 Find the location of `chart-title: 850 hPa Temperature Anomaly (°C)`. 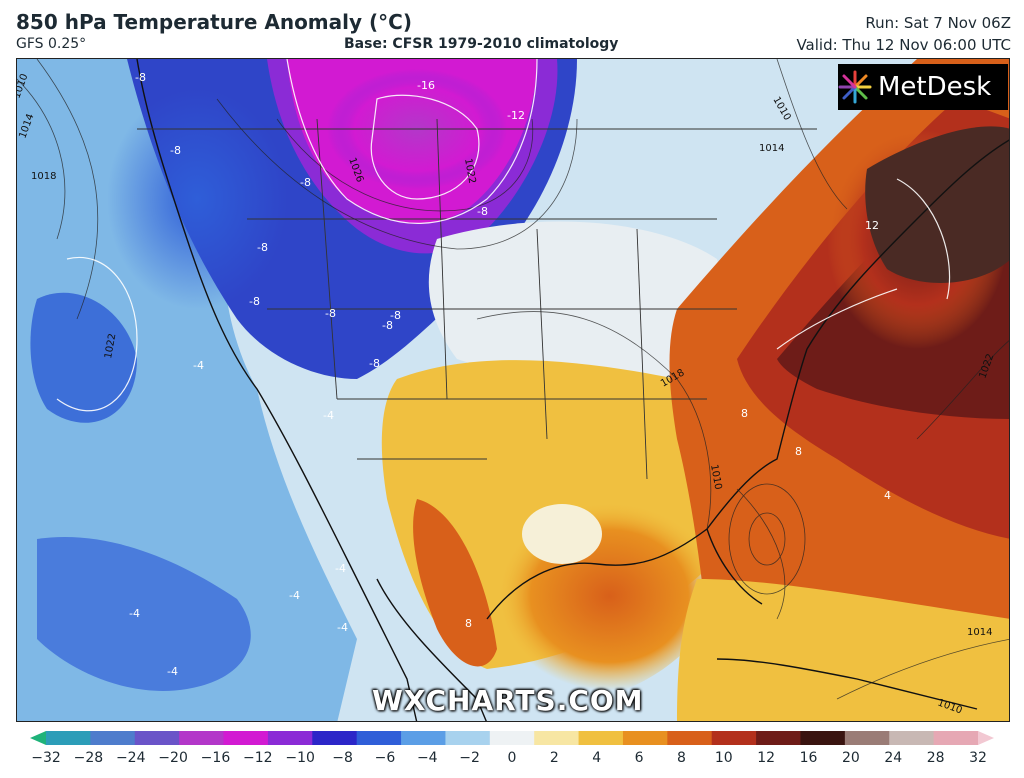

chart-title: 850 hPa Temperature Anomaly (°C) is located at coordinates (214, 22).